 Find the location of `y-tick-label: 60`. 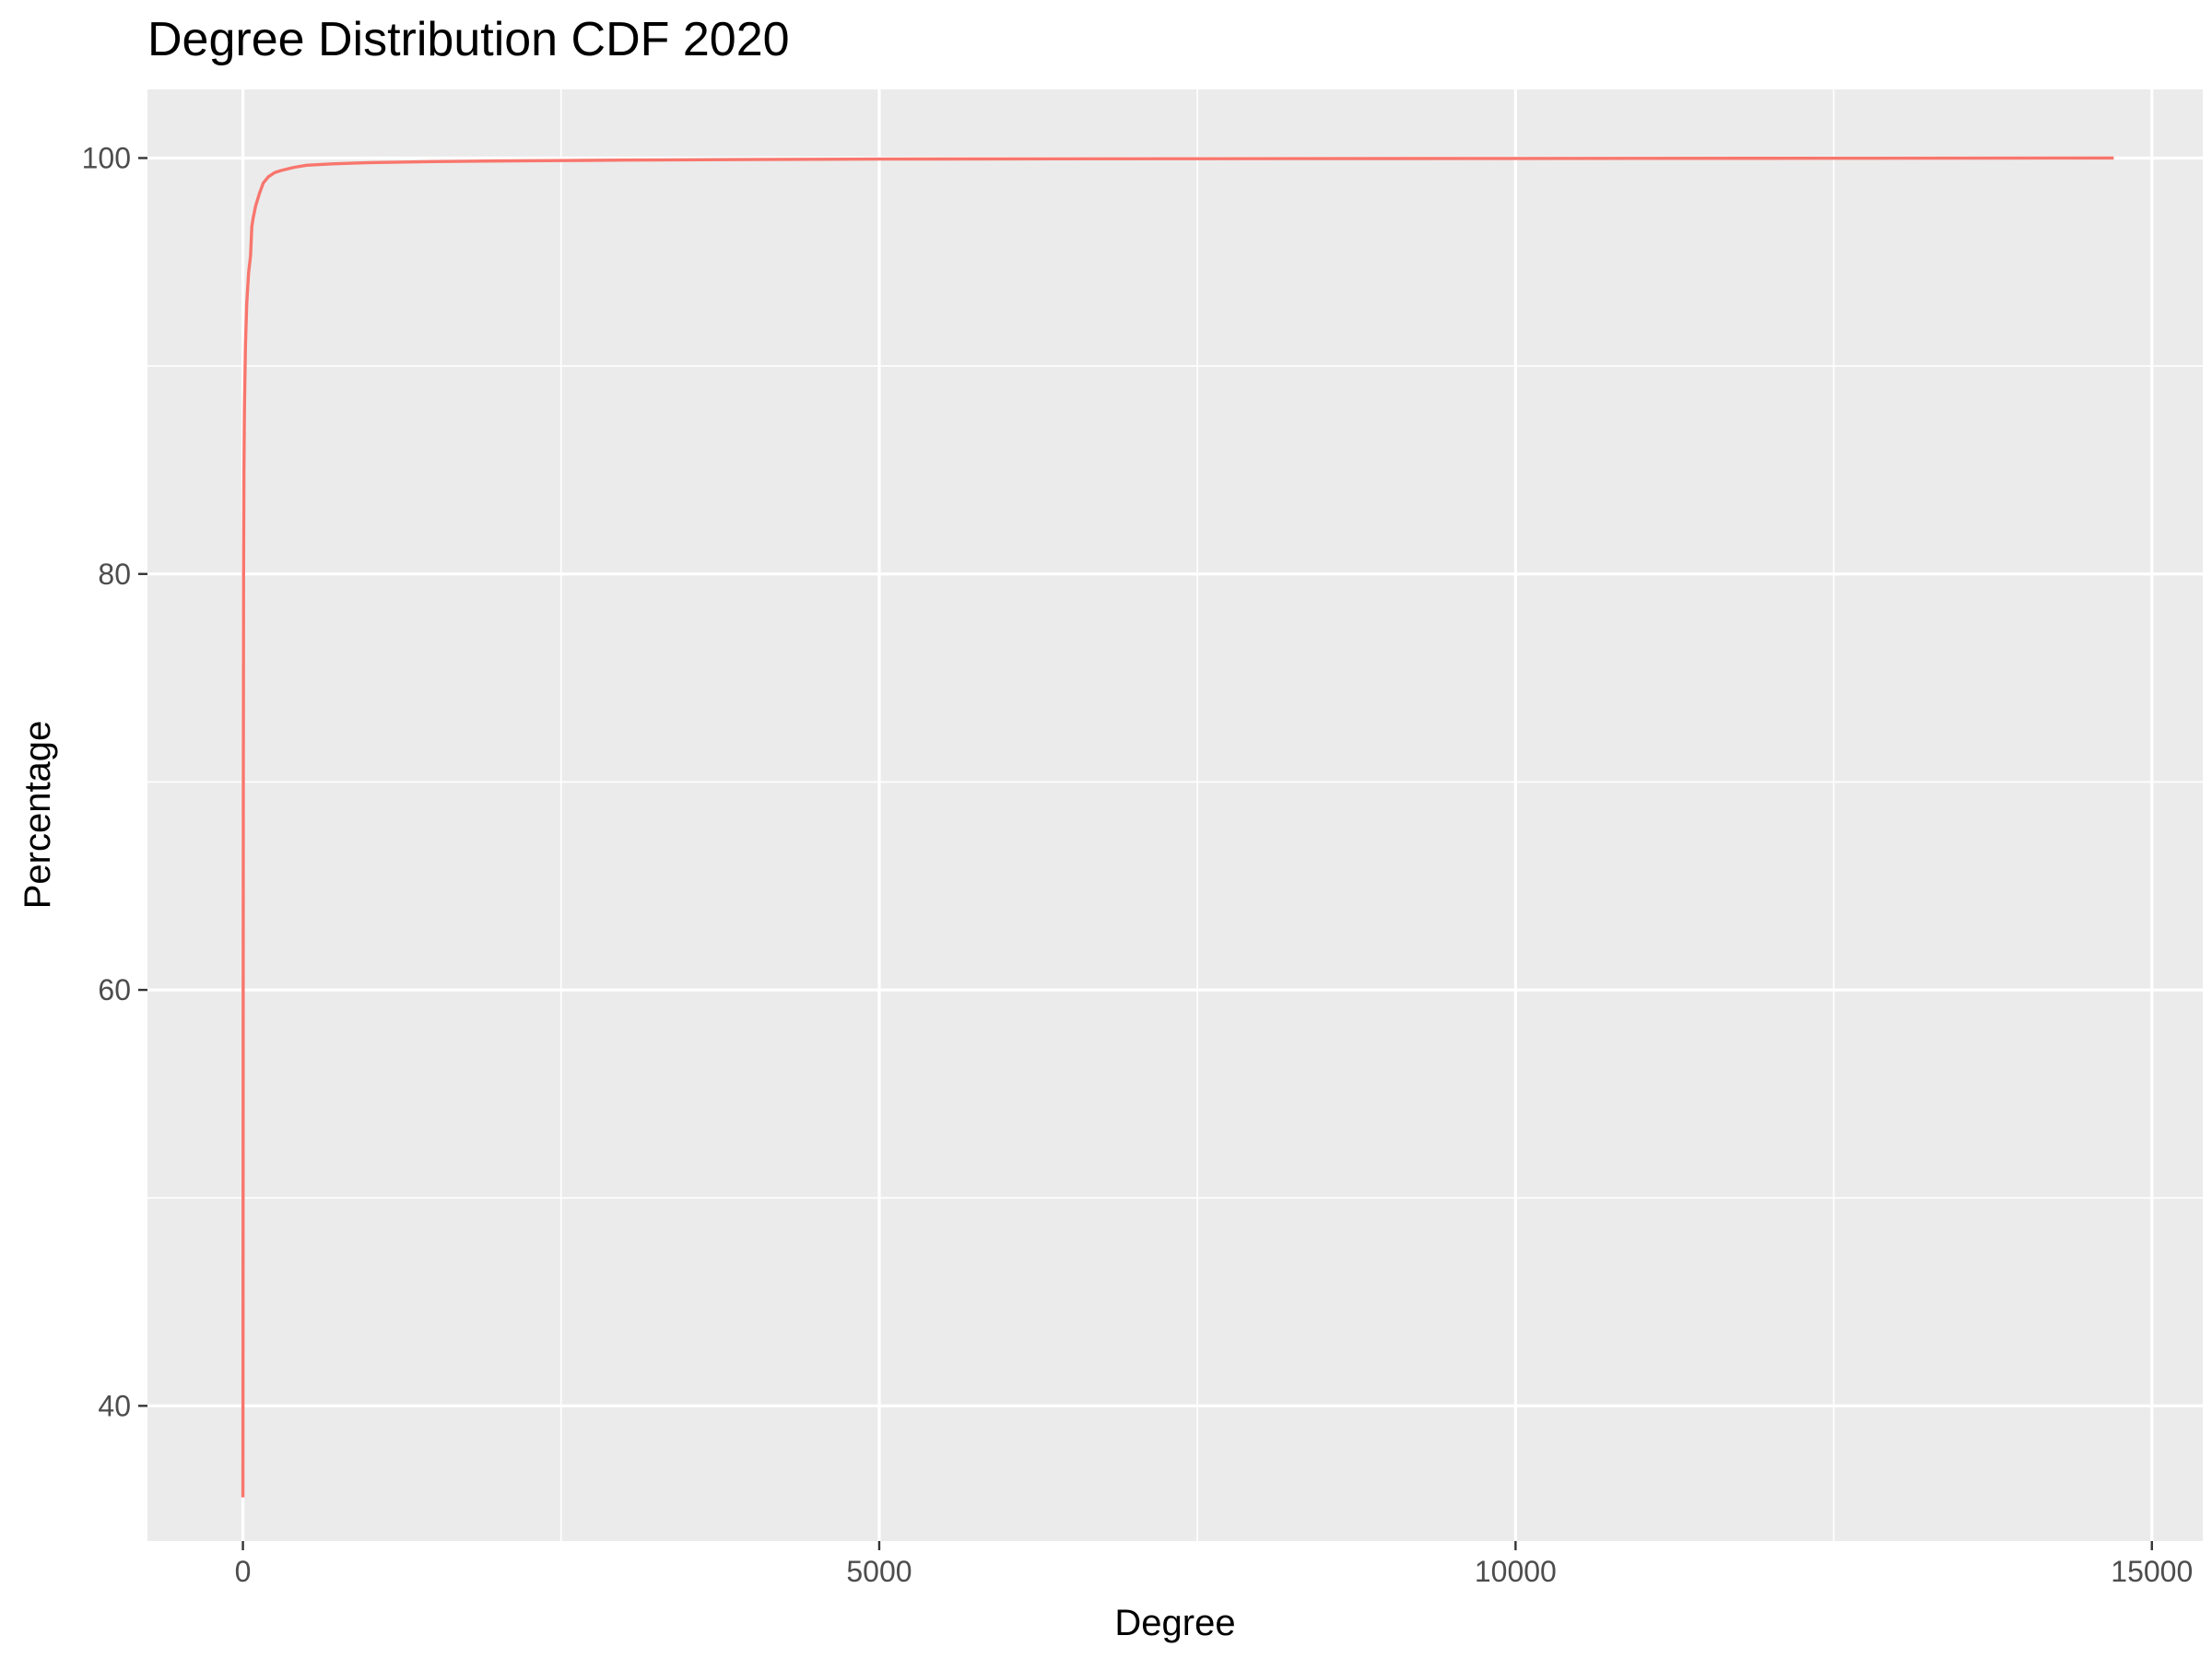

y-tick-label: 60 is located at coordinates (114, 989).